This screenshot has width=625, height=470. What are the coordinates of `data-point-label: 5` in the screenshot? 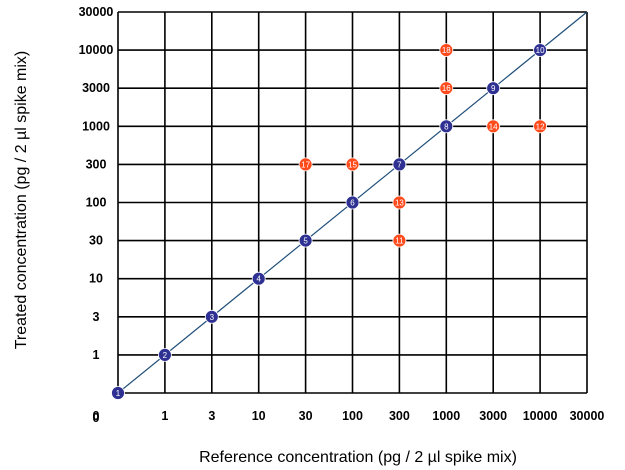 It's located at (305, 241).